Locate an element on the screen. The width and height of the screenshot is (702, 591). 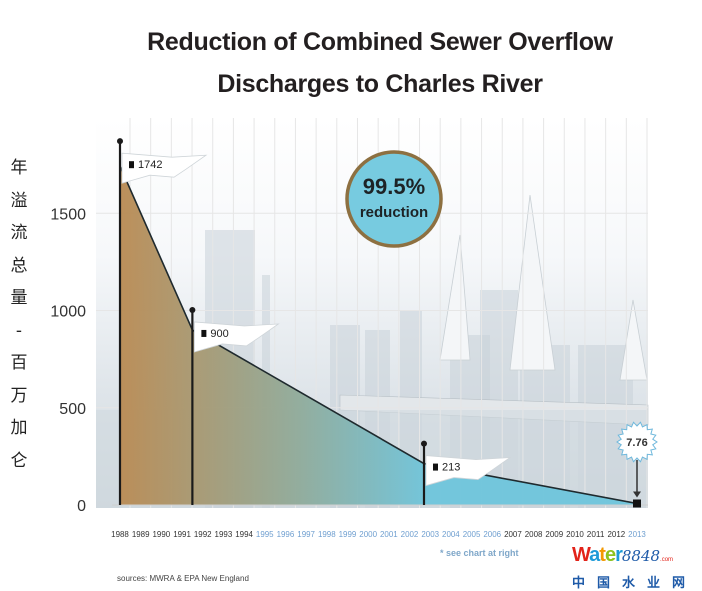
y-tick-label: 1500 is located at coordinates (68, 214).